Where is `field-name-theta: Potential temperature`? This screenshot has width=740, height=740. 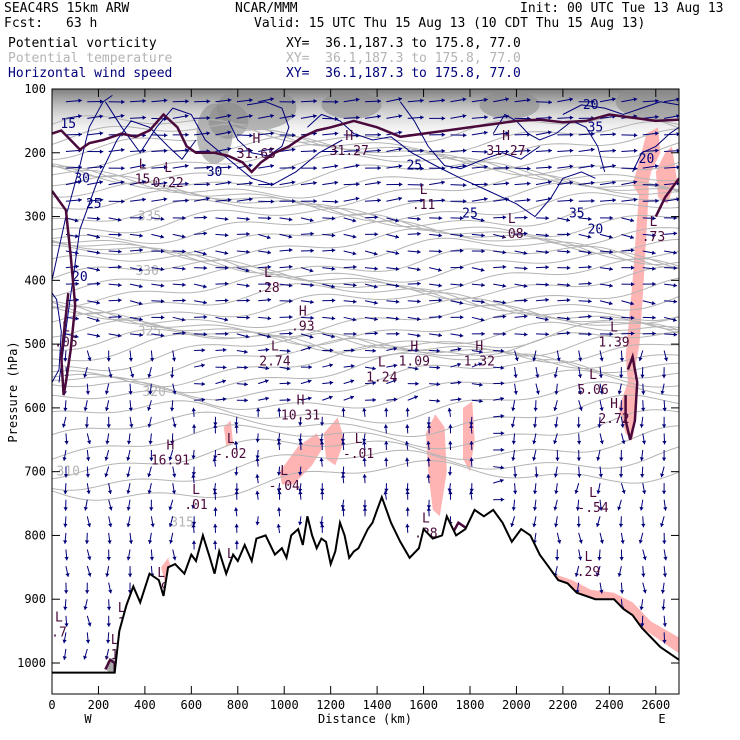 field-name-theta: Potential temperature is located at coordinates (90, 58).